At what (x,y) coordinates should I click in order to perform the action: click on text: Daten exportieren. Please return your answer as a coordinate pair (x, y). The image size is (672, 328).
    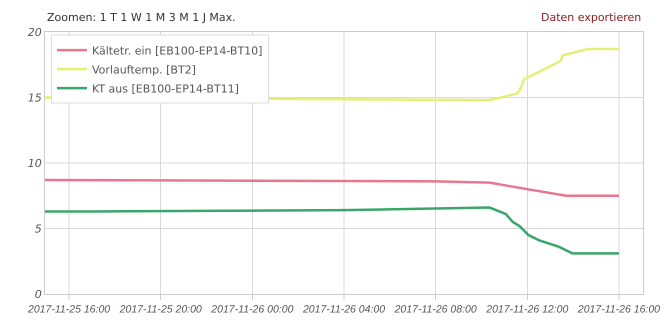
    Looking at the image, I should click on (591, 17).